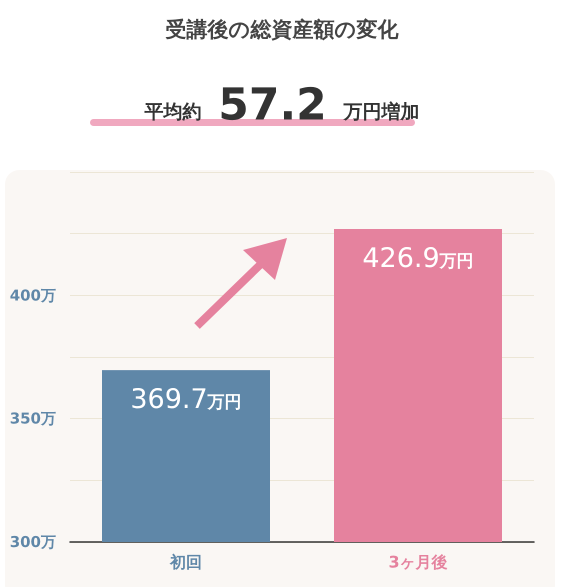 This screenshot has width=564, height=587. What do you see at coordinates (33, 295) in the screenshot?
I see `y-tick-label: 400万` at bounding box center [33, 295].